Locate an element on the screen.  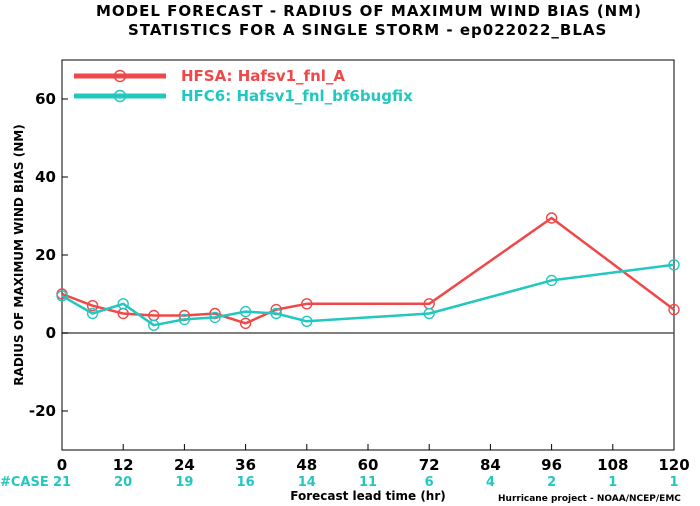
y-tick-label: 0 is located at coordinates (51, 333).